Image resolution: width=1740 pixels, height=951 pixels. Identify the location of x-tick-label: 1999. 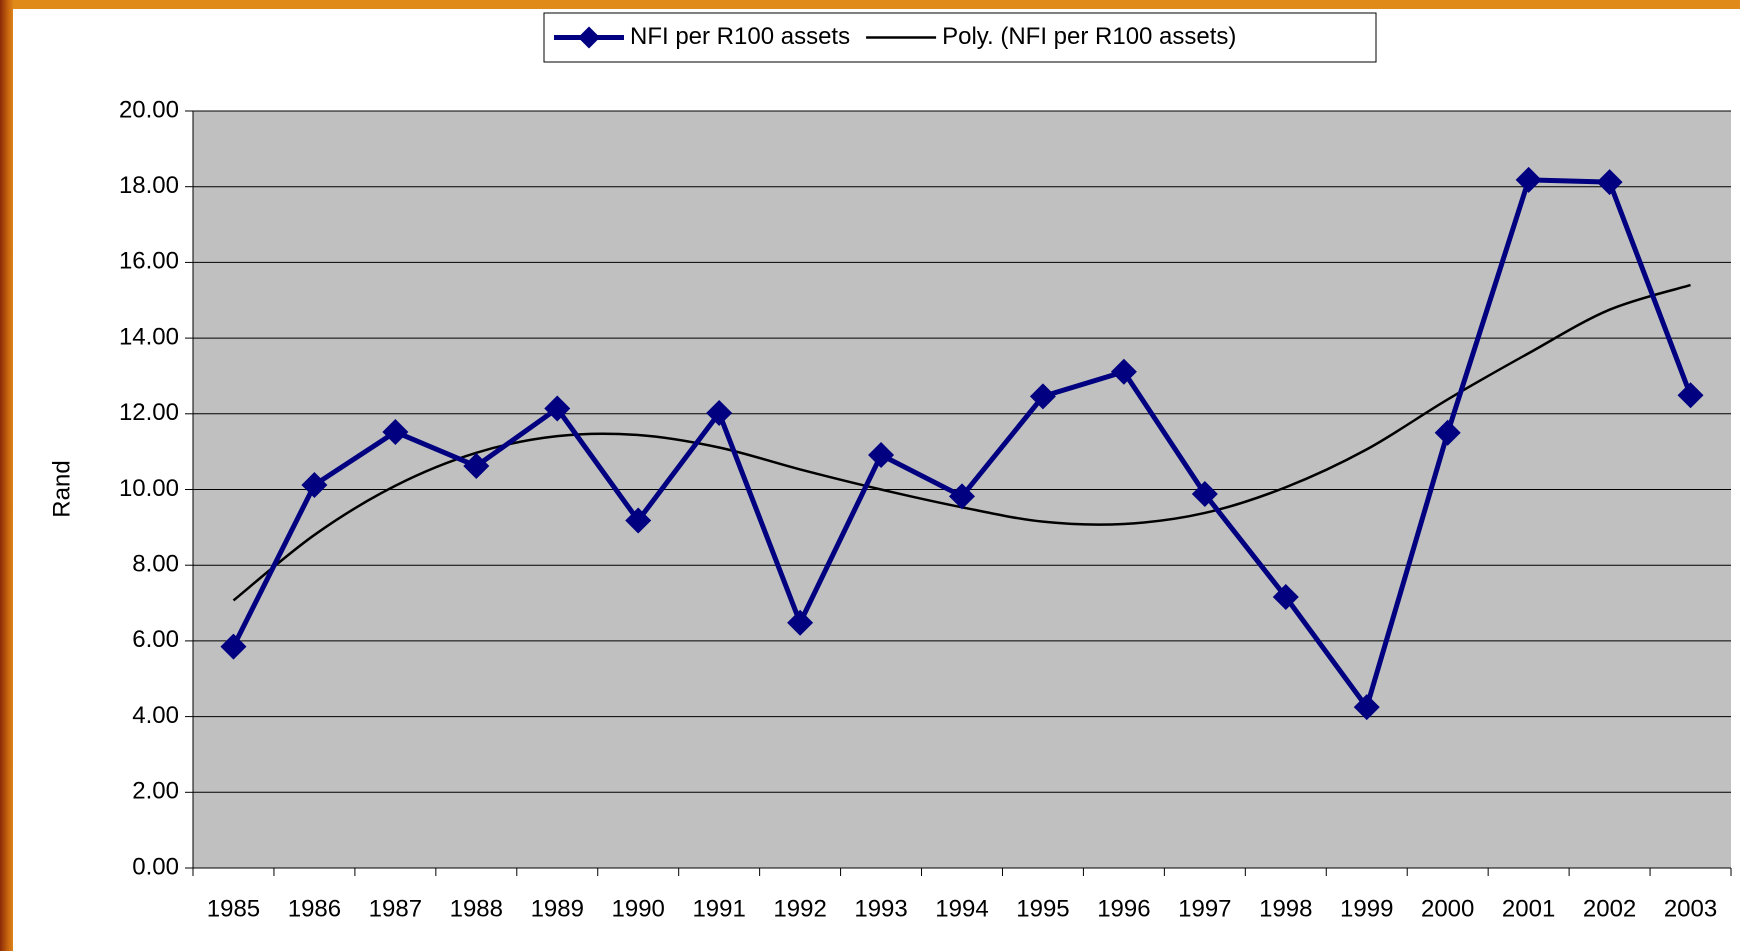
(1366, 908).